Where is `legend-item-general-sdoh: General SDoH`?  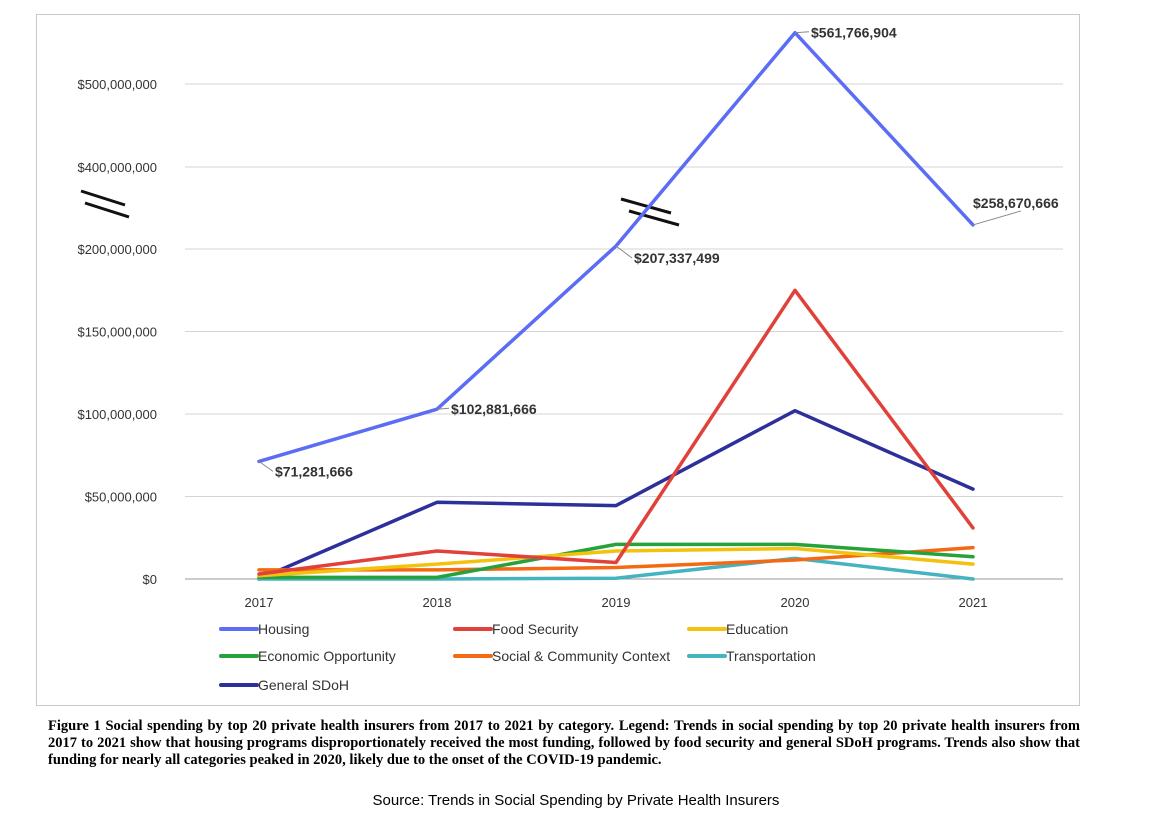
legend-item-general-sdoh: General SDoH is located at coordinates (284, 685).